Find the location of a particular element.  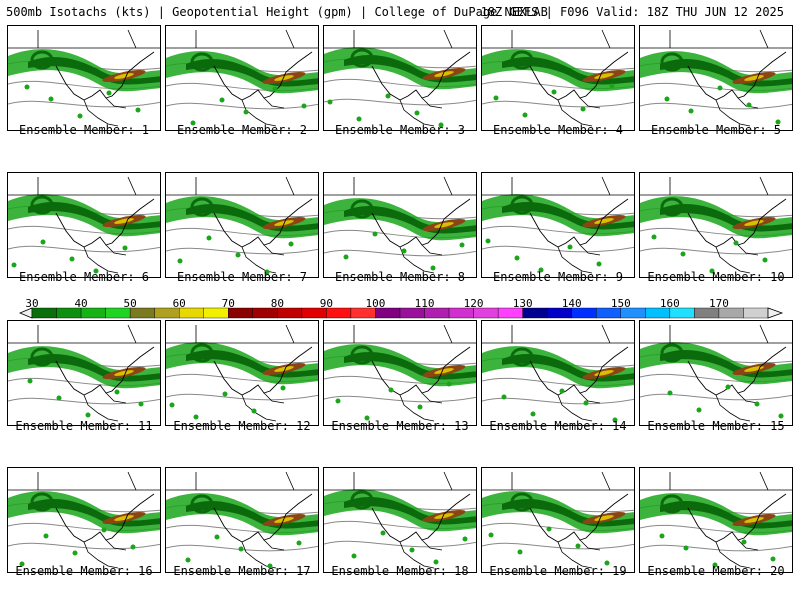

ensemble-member-label: Ensemble Member: 15 is located at coordinates (716, 426).